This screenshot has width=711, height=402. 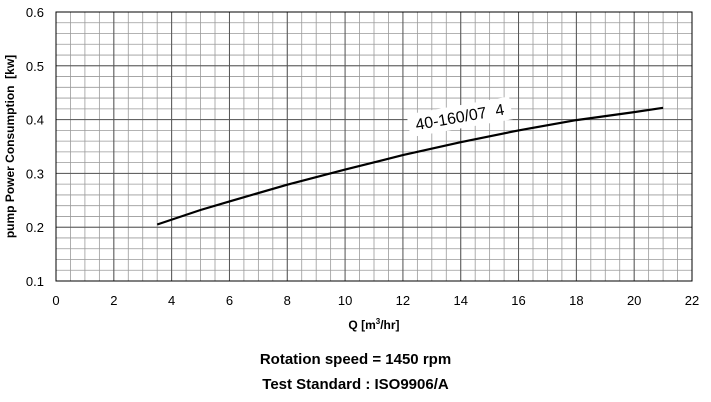 I want to click on x-tick-label: 8, so click(x=287, y=300).